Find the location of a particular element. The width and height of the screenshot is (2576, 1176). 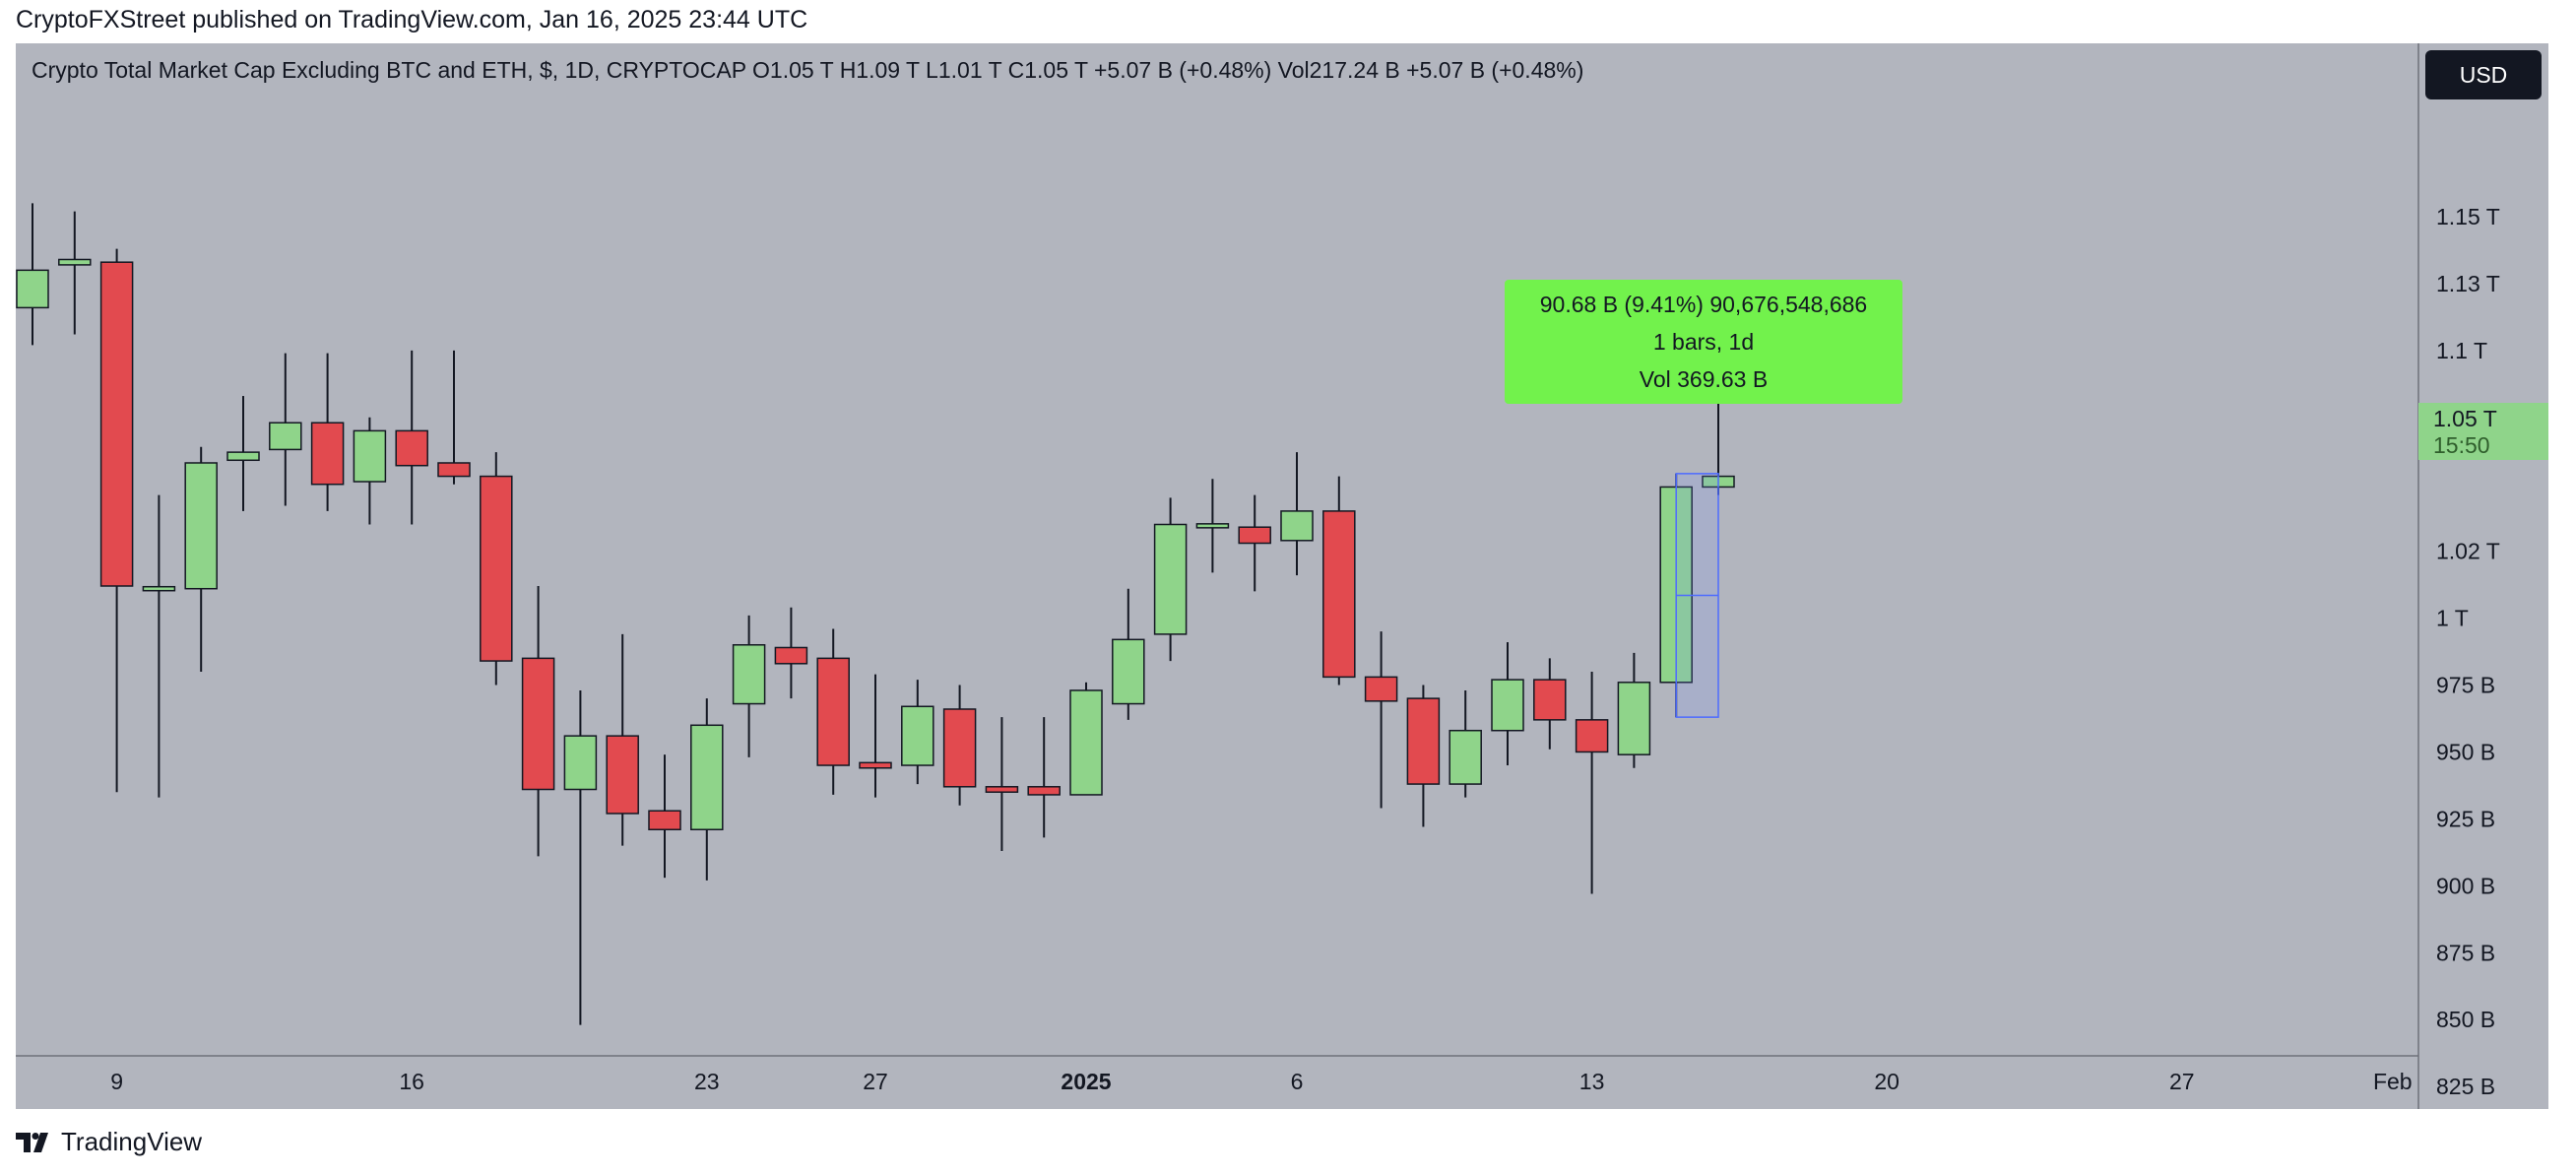

measure-volume: Vol 369.63 B is located at coordinates (1704, 379).